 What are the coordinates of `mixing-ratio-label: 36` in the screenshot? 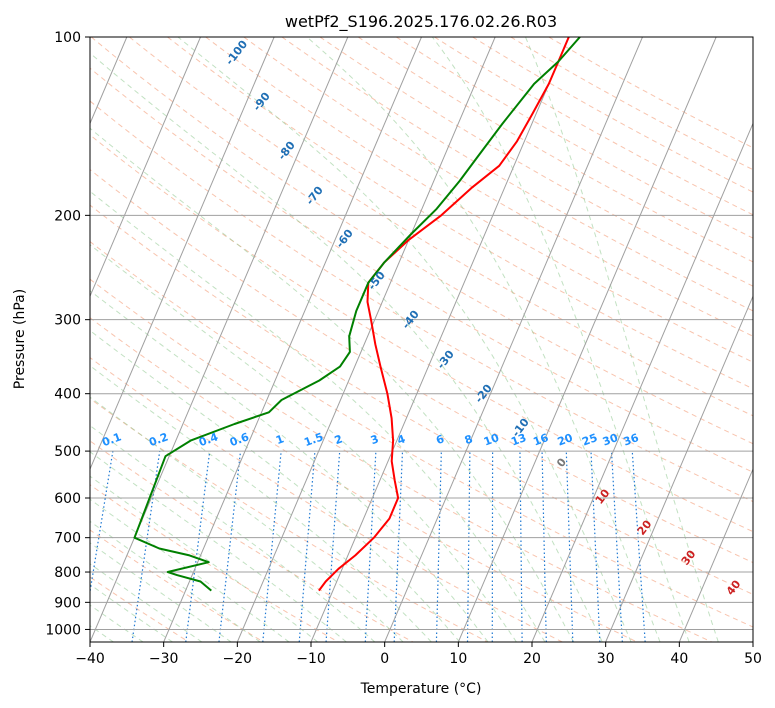 It's located at (631, 440).